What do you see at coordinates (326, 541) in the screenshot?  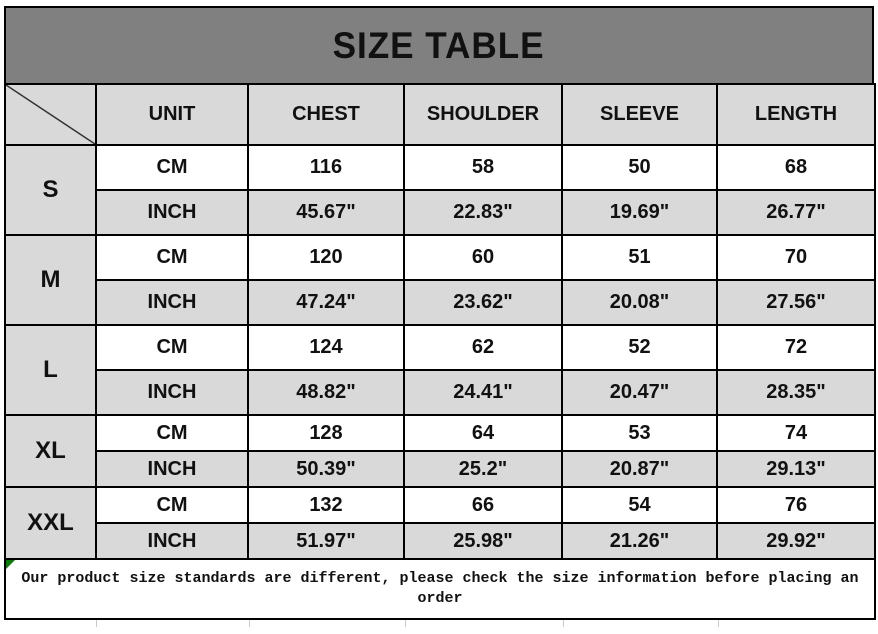 I see `value-cell: 51.97"` at bounding box center [326, 541].